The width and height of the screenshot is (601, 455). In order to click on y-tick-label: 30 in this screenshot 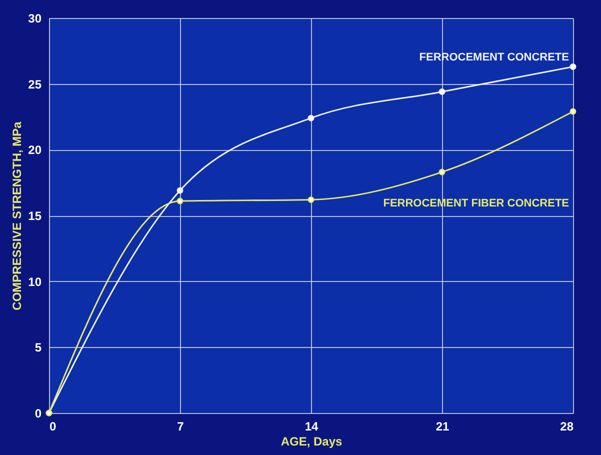, I will do `click(35, 19)`.